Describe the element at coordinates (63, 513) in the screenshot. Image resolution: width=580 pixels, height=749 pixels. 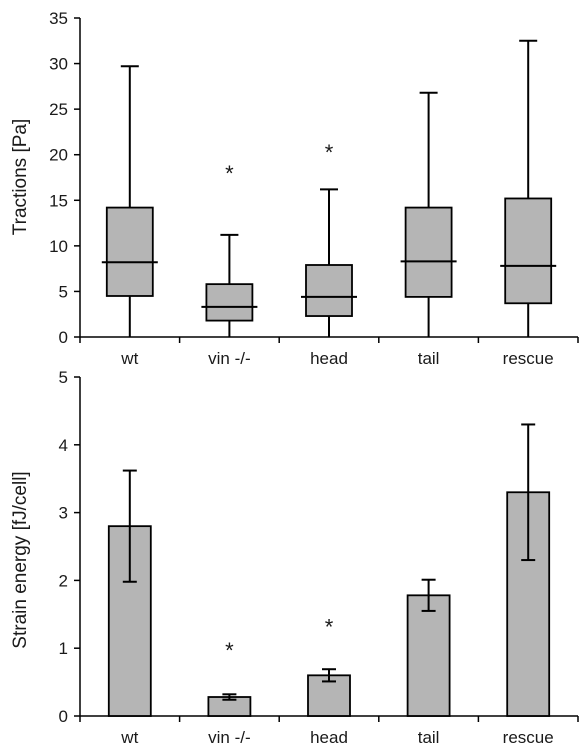
I see `strain-energy-y-tick-label: 3` at that location.